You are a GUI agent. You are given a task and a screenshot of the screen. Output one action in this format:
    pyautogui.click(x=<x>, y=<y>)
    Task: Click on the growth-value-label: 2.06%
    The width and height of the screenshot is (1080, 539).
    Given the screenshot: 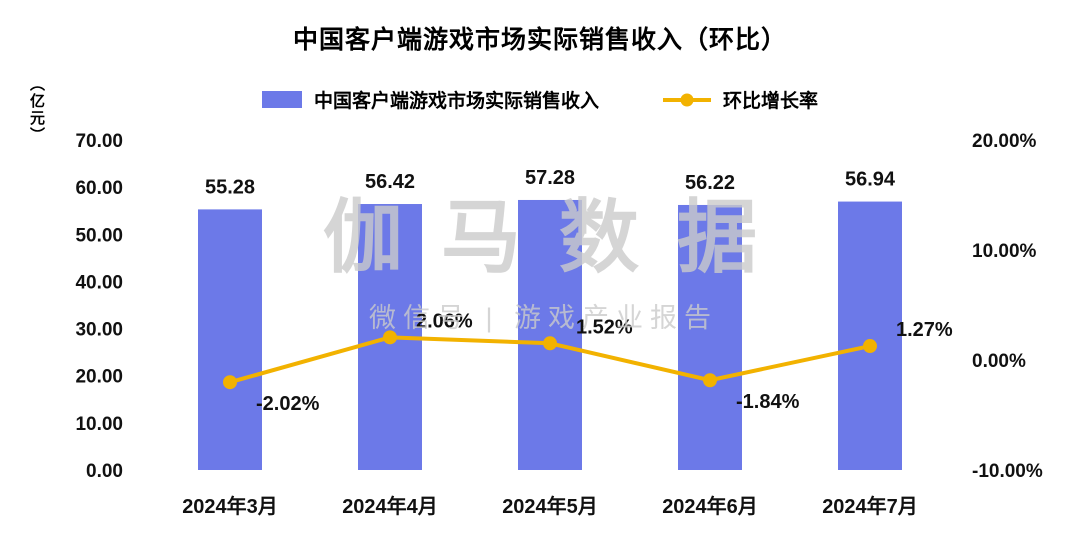 What is the action you would take?
    pyautogui.click(x=444, y=321)
    